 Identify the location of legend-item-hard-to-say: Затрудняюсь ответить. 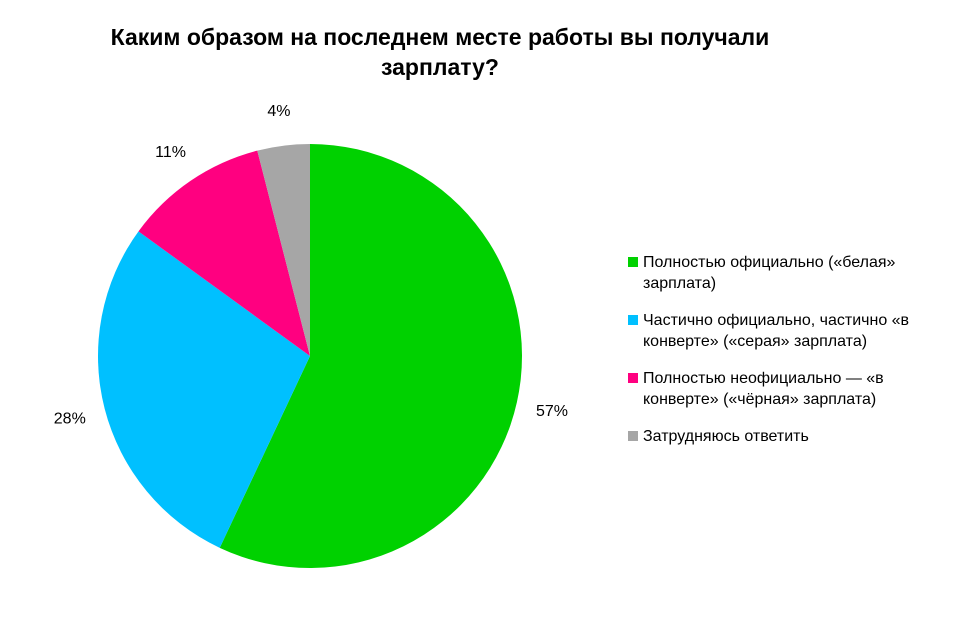
(788, 436).